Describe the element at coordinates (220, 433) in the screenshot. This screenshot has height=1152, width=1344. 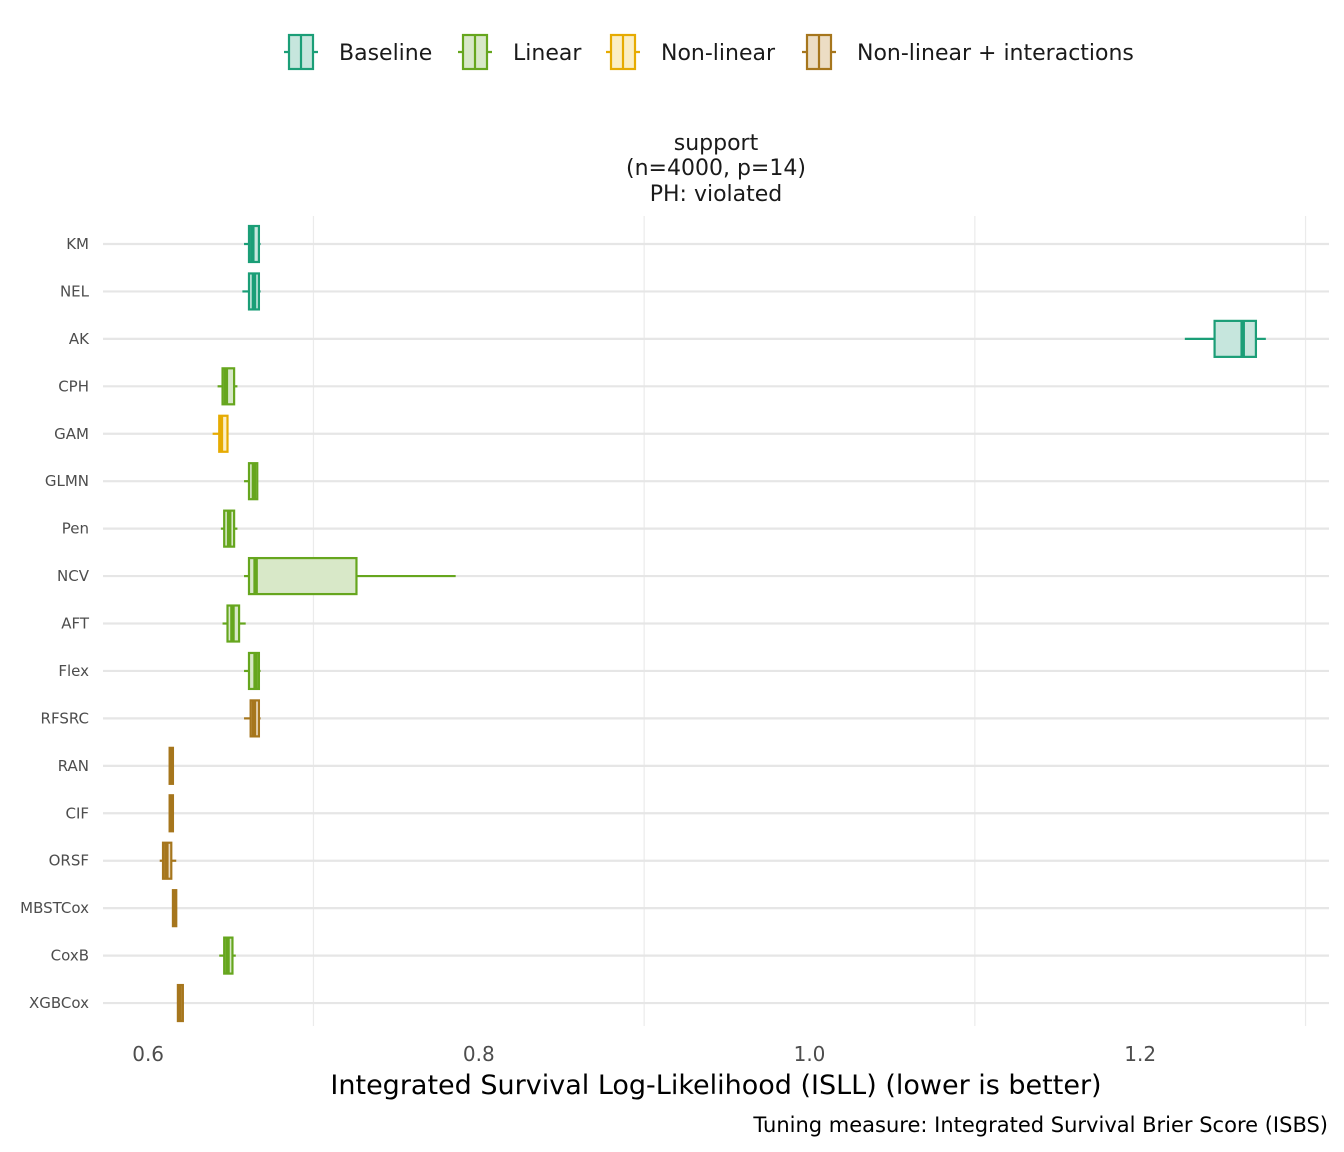
I see `box-gam` at that location.